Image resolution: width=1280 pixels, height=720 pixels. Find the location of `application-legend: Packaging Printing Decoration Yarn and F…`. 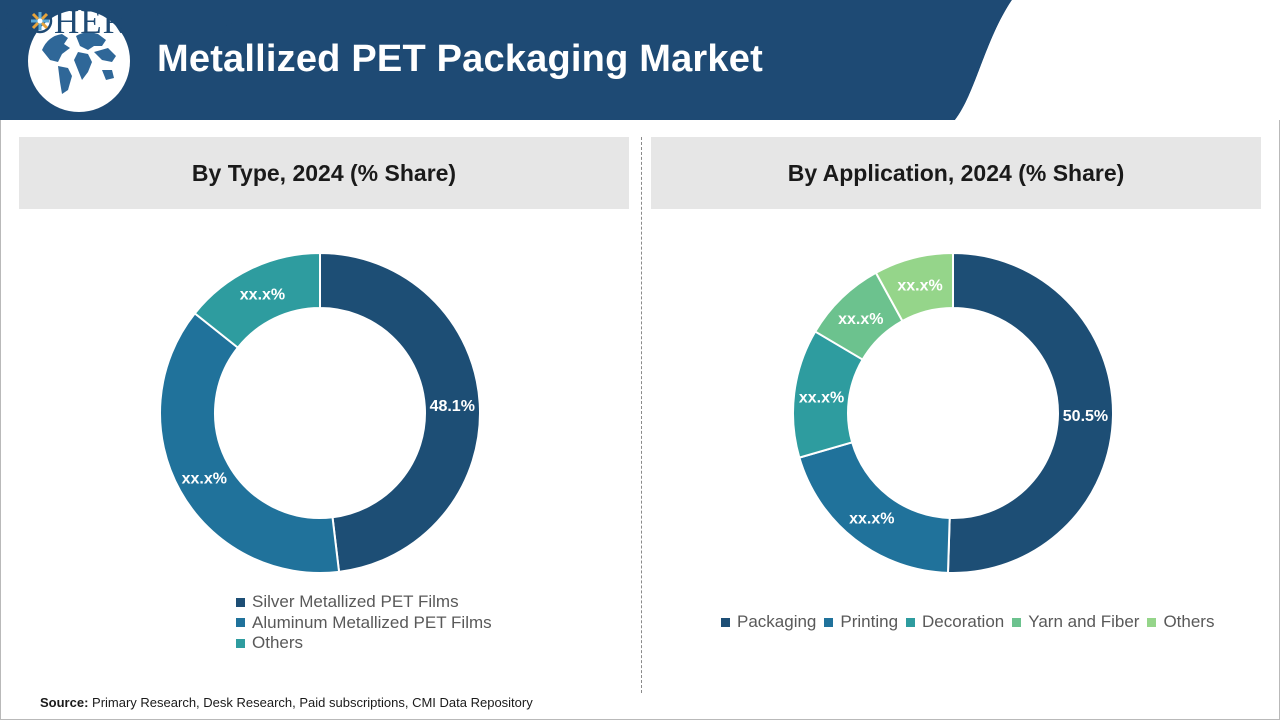

application-legend: Packaging Printing Decoration Yarn and F… is located at coordinates (971, 622).